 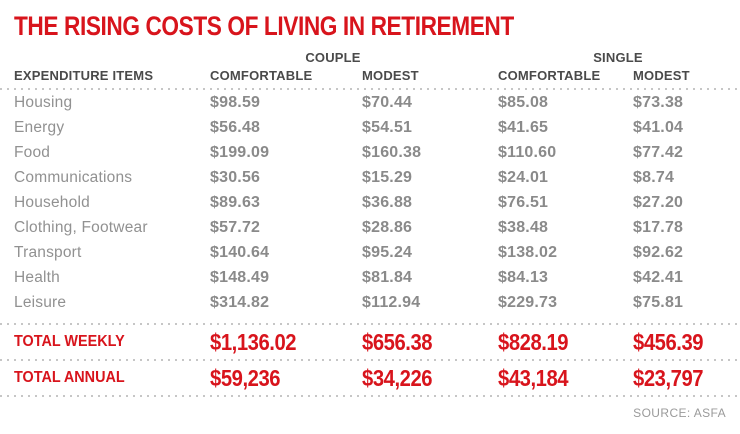 What do you see at coordinates (658, 152) in the screenshot?
I see `row-value: $77.42` at bounding box center [658, 152].